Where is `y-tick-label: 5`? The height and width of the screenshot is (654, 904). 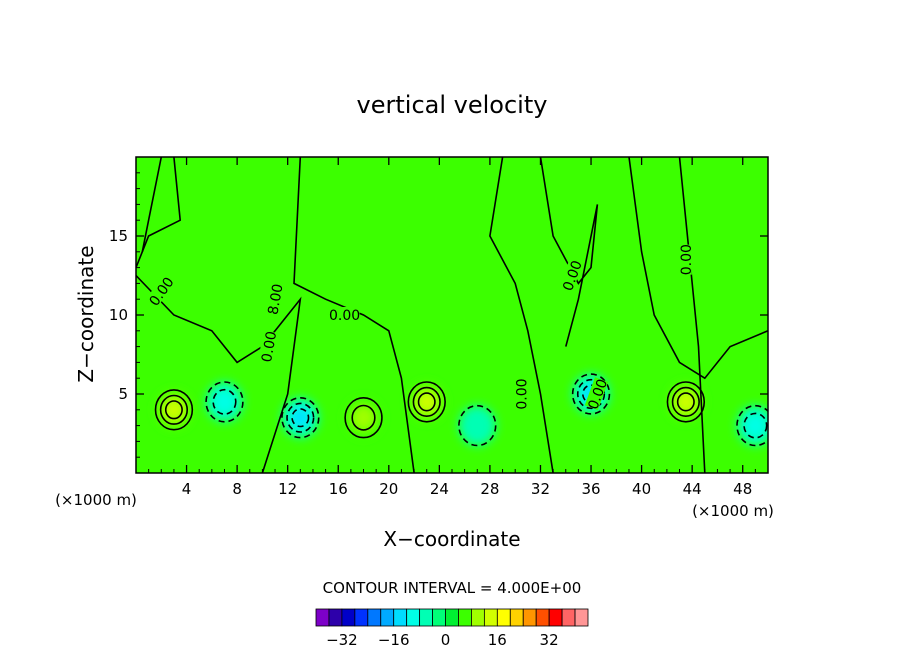
y-tick-label: 5 is located at coordinates (123, 394).